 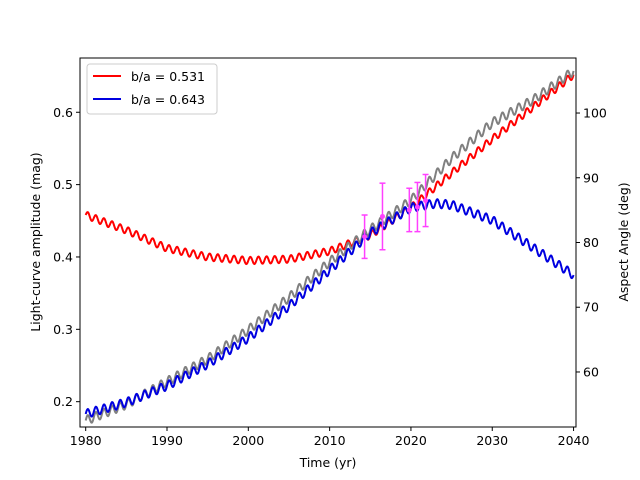 I want to click on y-axis-right-ticks: 60 70 80 90 100, so click(x=591, y=242).